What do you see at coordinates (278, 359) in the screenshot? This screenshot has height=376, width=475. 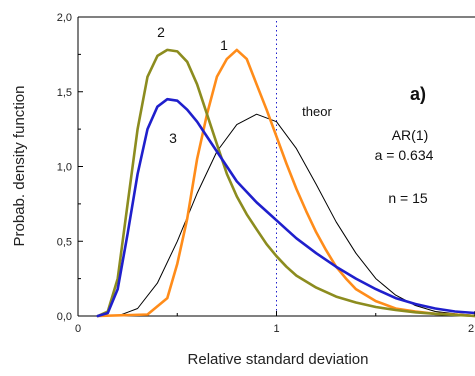 I see `x-axis-title: Relative standard deviation` at bounding box center [278, 359].